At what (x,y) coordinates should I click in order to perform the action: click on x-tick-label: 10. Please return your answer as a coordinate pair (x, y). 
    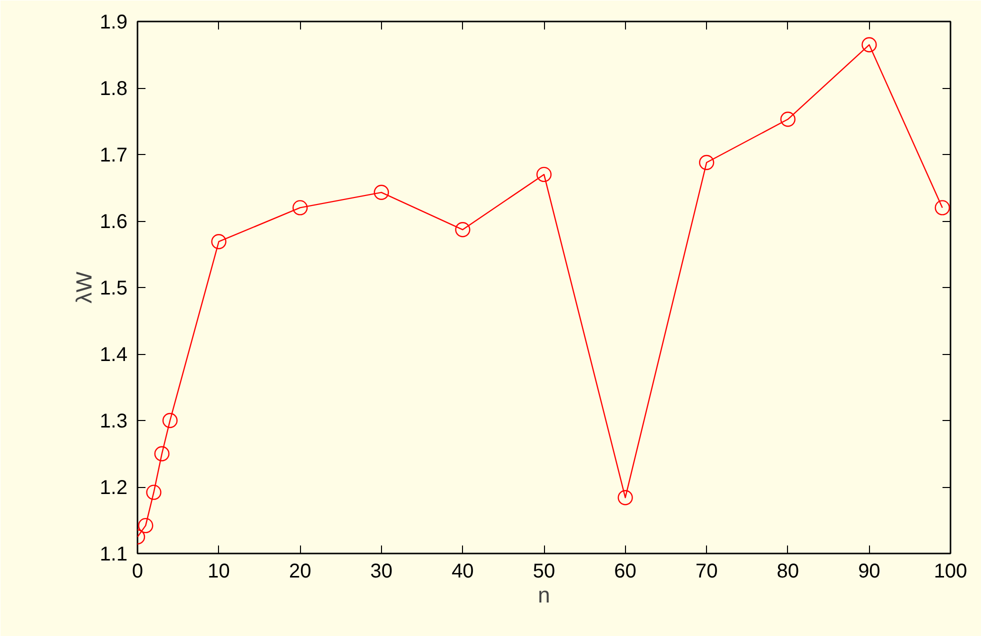
    Looking at the image, I should click on (219, 571).